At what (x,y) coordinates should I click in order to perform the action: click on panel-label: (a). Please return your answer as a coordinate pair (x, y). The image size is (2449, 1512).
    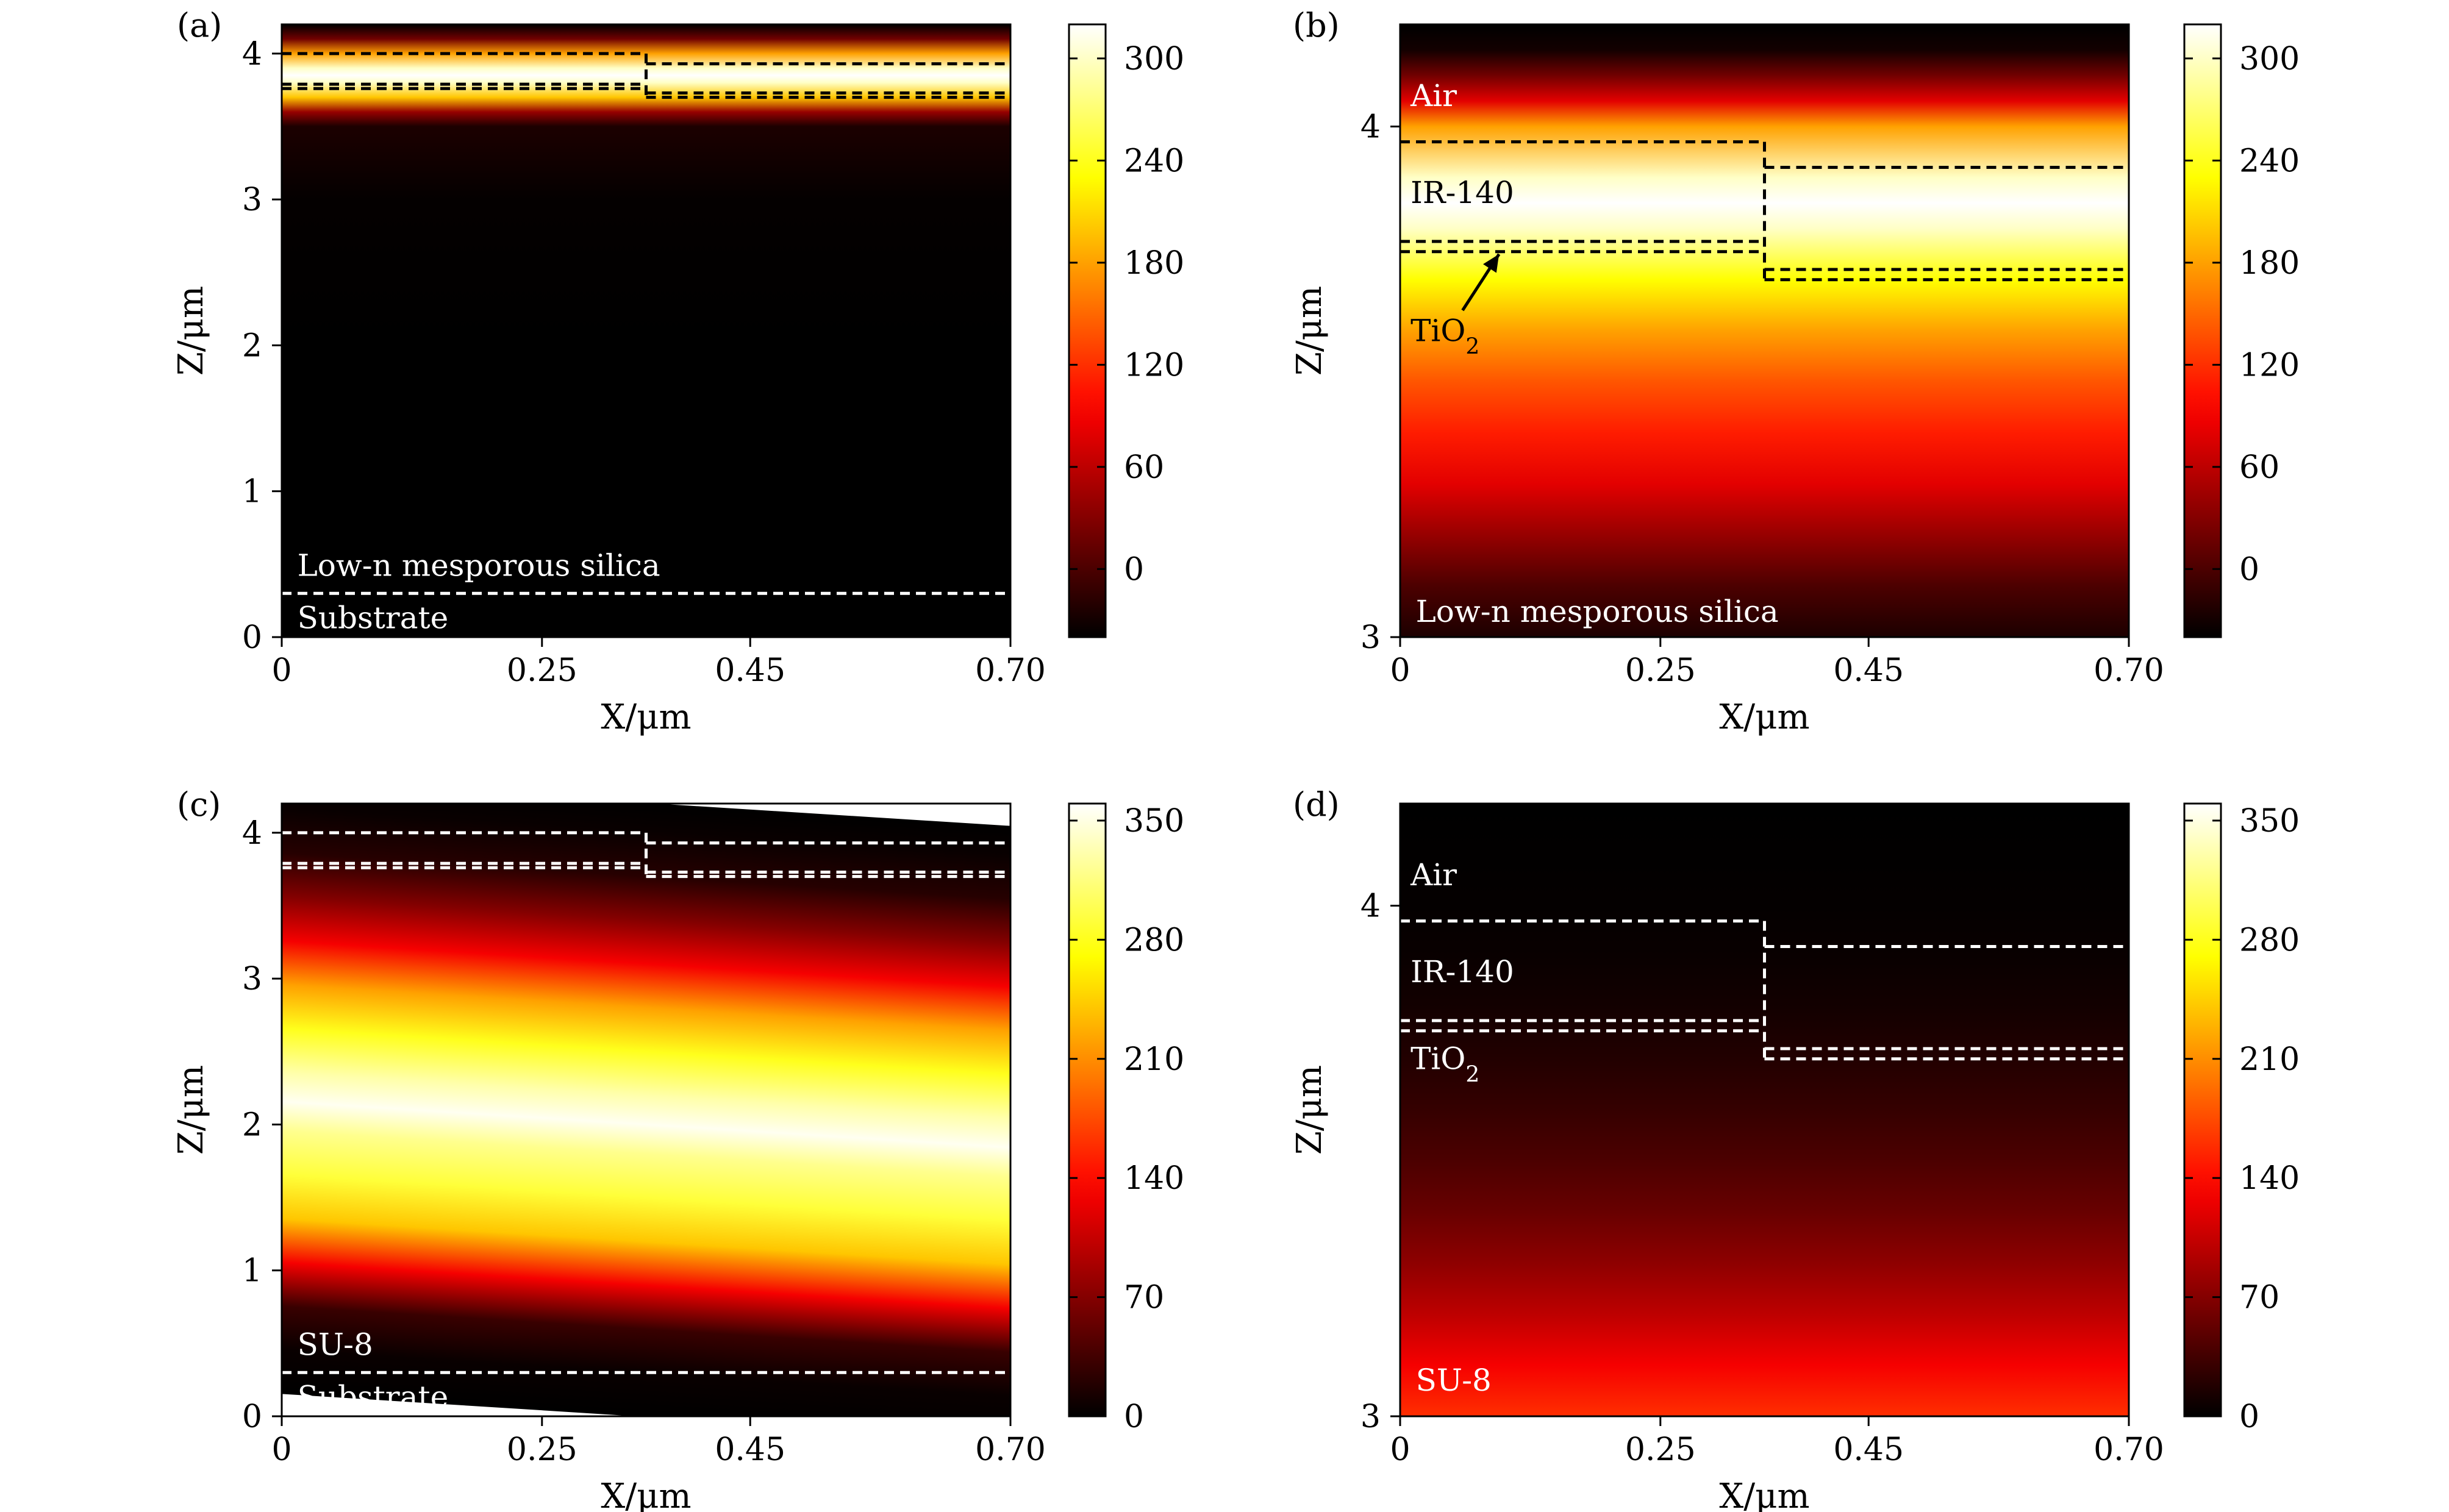
    Looking at the image, I should click on (199, 25).